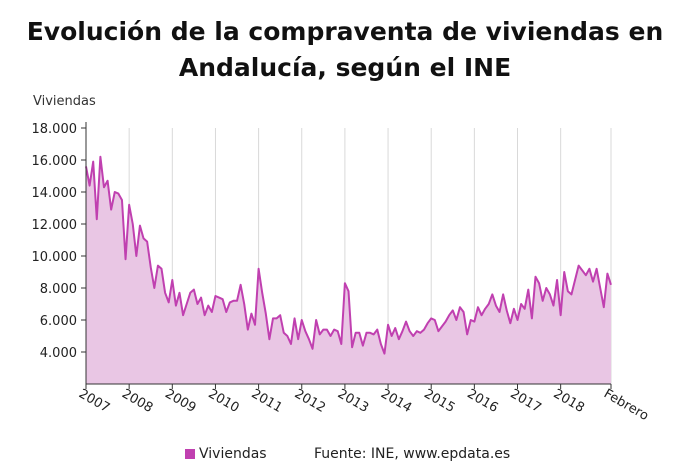 This screenshot has height=466, width=690. I want to click on y-tick-label: 4.000, so click(58, 353).